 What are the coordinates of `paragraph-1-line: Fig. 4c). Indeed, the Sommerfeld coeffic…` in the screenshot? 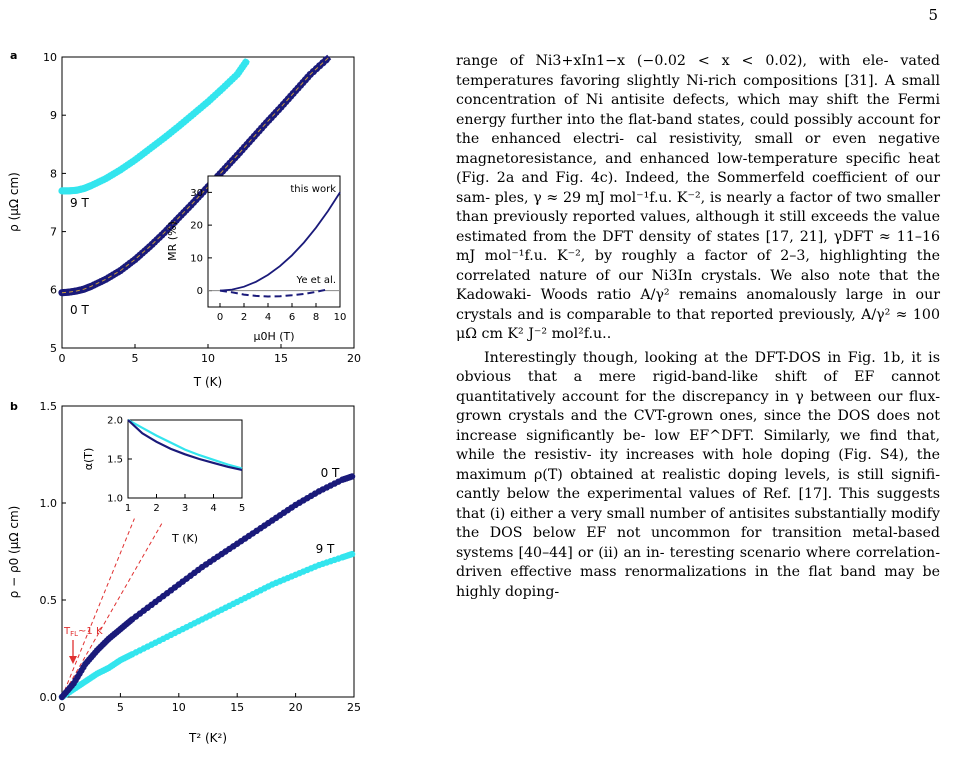 It's located at (698, 188).